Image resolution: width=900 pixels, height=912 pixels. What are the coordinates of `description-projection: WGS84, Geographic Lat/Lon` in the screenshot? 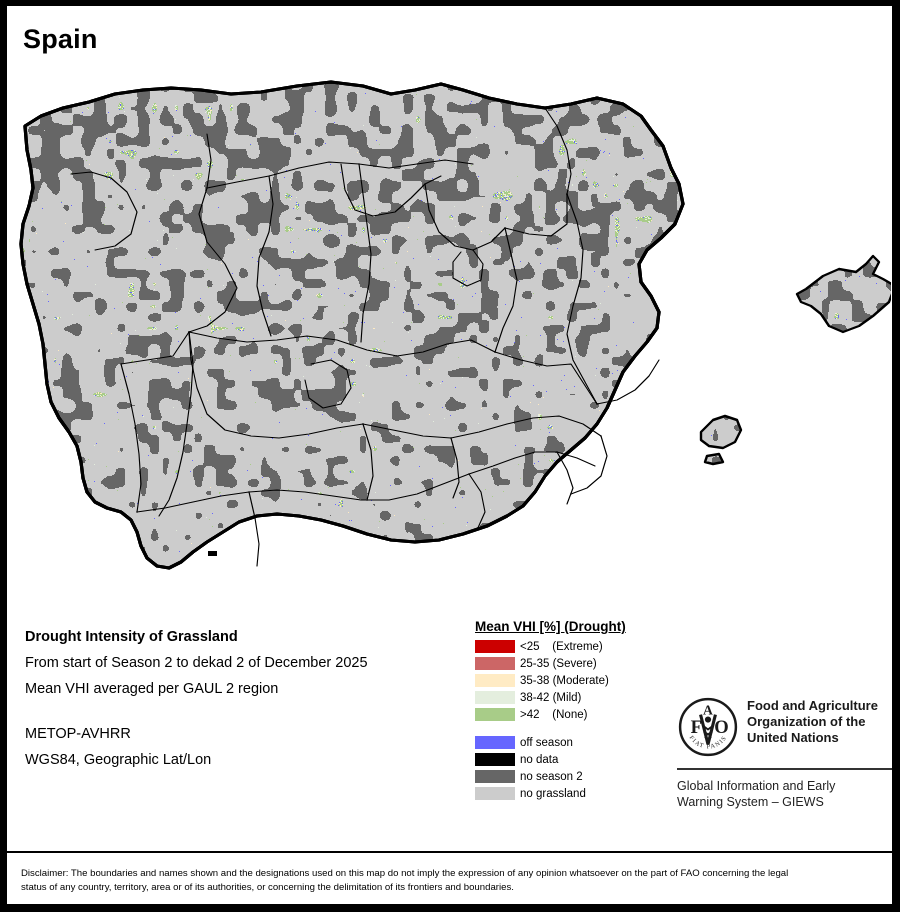 It's located at (118, 760).